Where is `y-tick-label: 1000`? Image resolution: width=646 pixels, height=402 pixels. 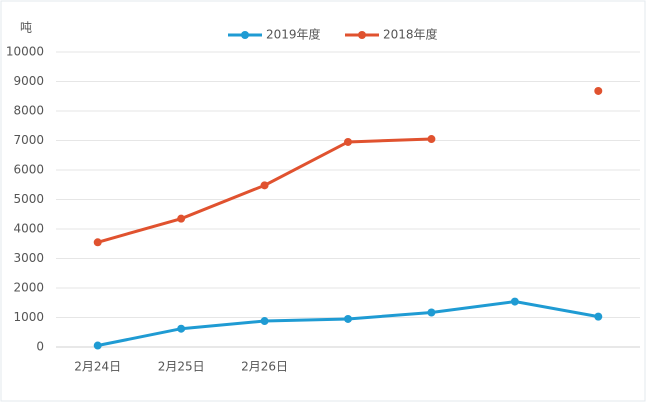
y-tick-label: 1000 is located at coordinates (28, 317).